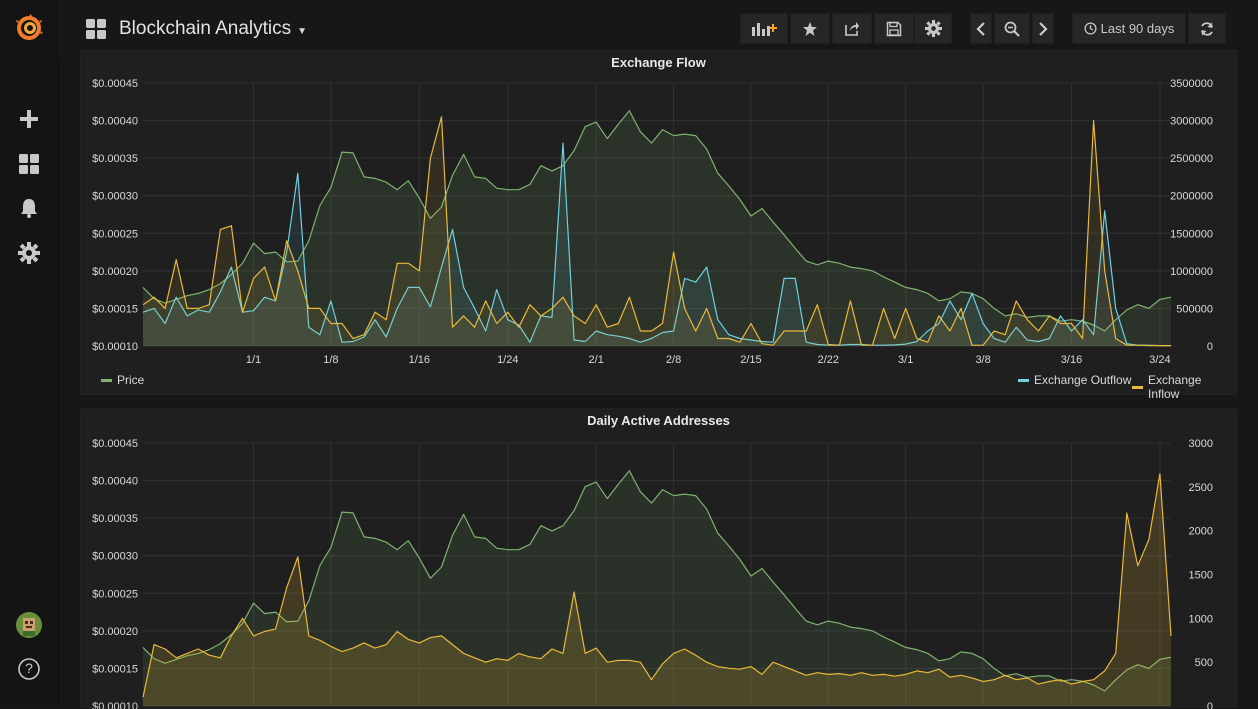  Describe the element at coordinates (1201, 576) in the screenshot. I see `y-axis-right-tick: 1500` at that location.